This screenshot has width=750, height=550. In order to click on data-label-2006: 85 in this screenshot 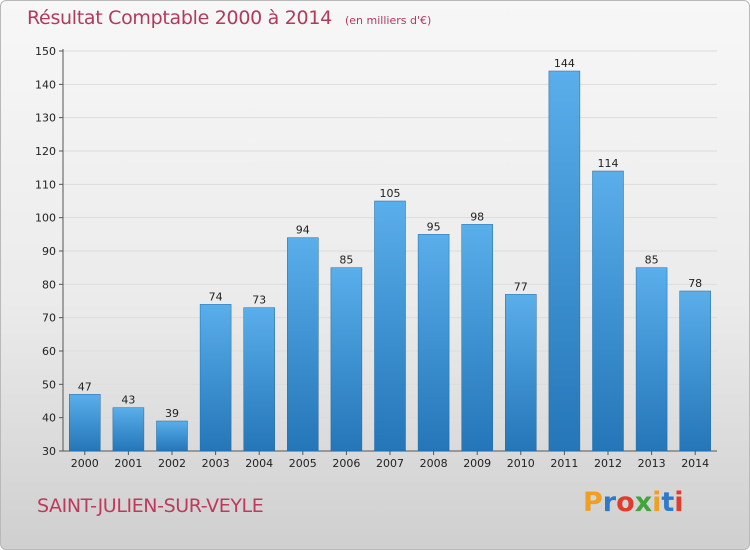, I will do `click(346, 260)`.